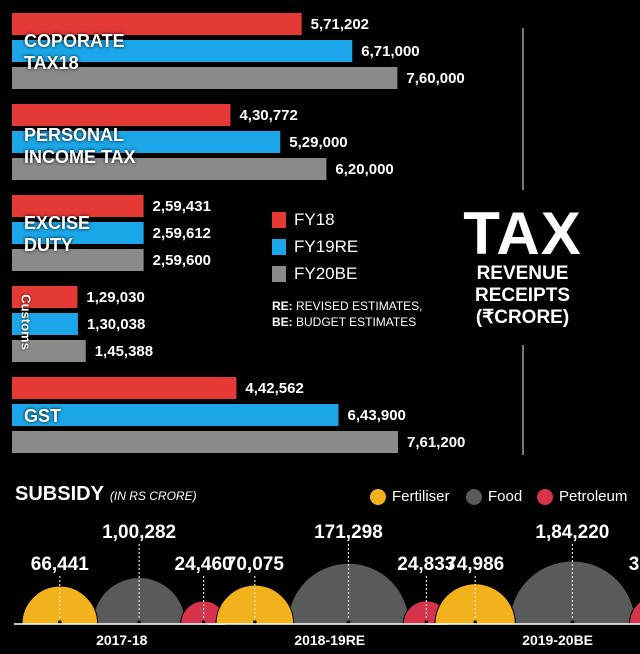  Describe the element at coordinates (51, 63) in the screenshot. I see `category-label-corporate-line2: TAX18` at that location.